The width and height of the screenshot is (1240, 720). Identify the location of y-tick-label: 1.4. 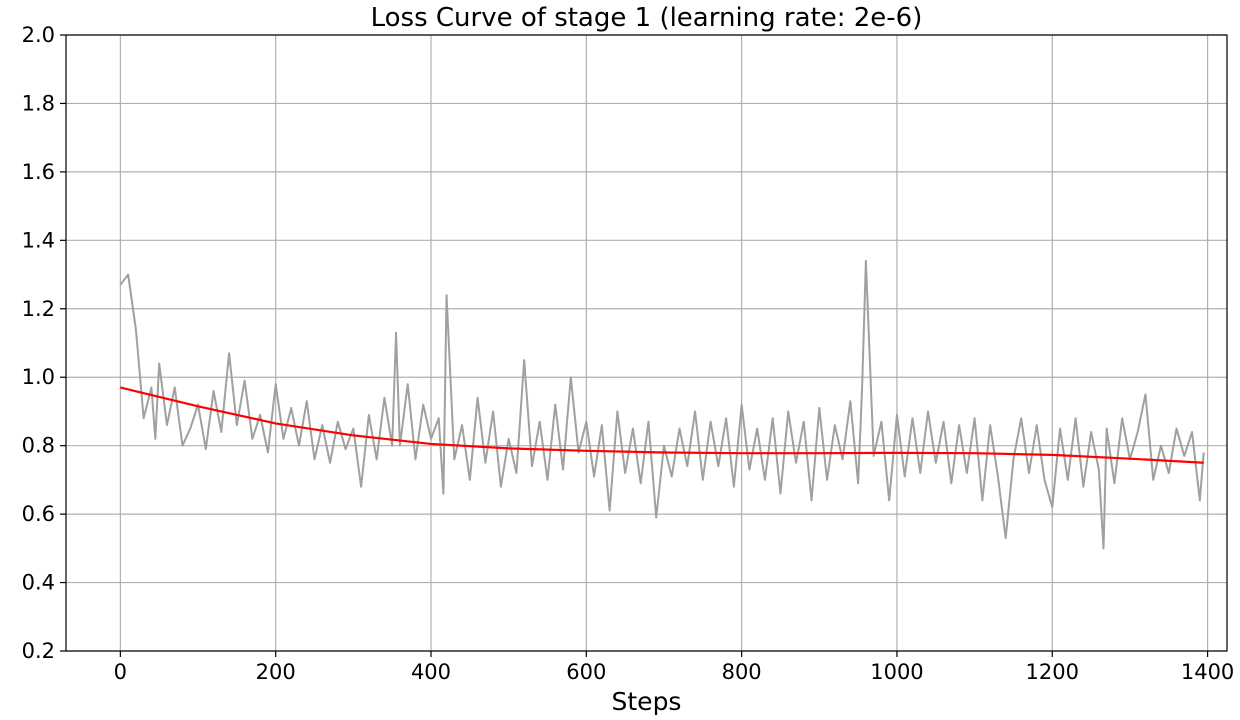
(38, 240).